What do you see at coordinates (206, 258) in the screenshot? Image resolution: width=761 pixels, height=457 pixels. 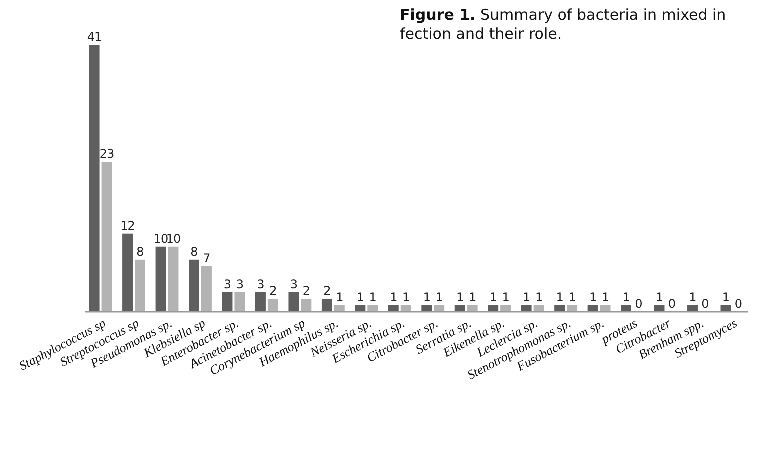 I see `data-label: 7` at bounding box center [206, 258].